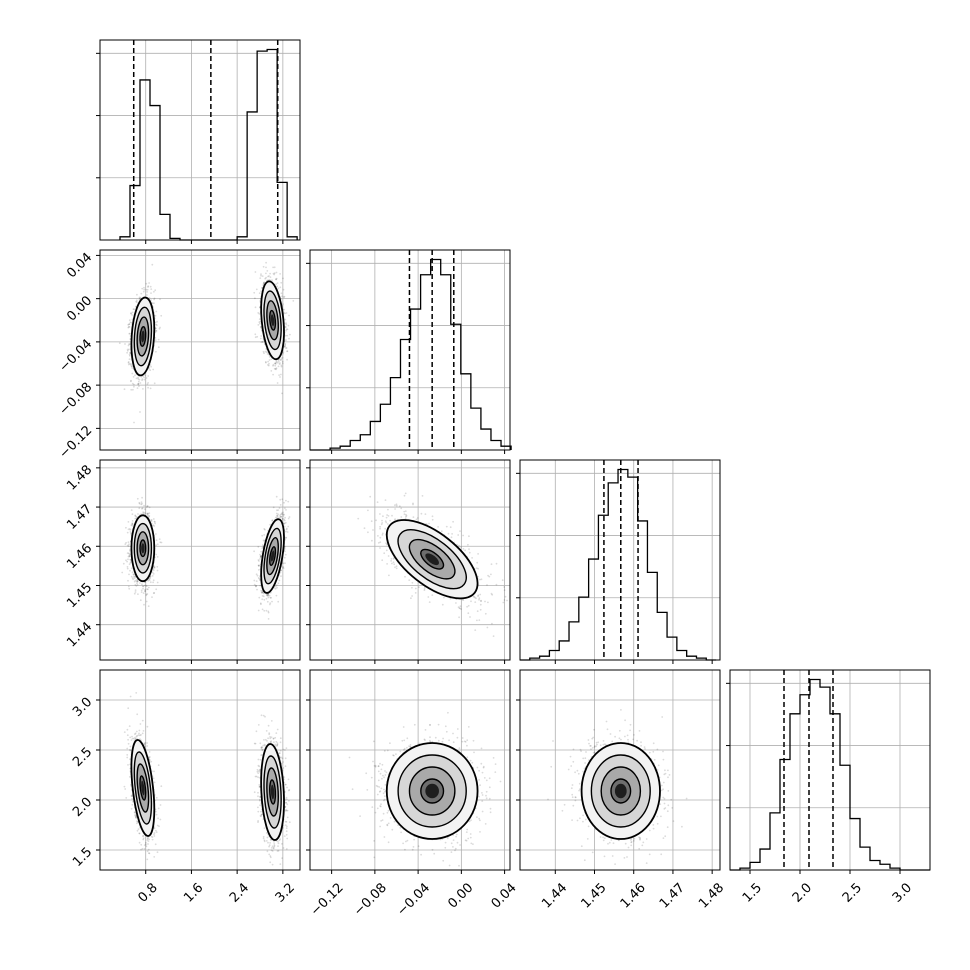 This screenshot has width=970, height=970. I want to click on contour-line, so click(272, 320).